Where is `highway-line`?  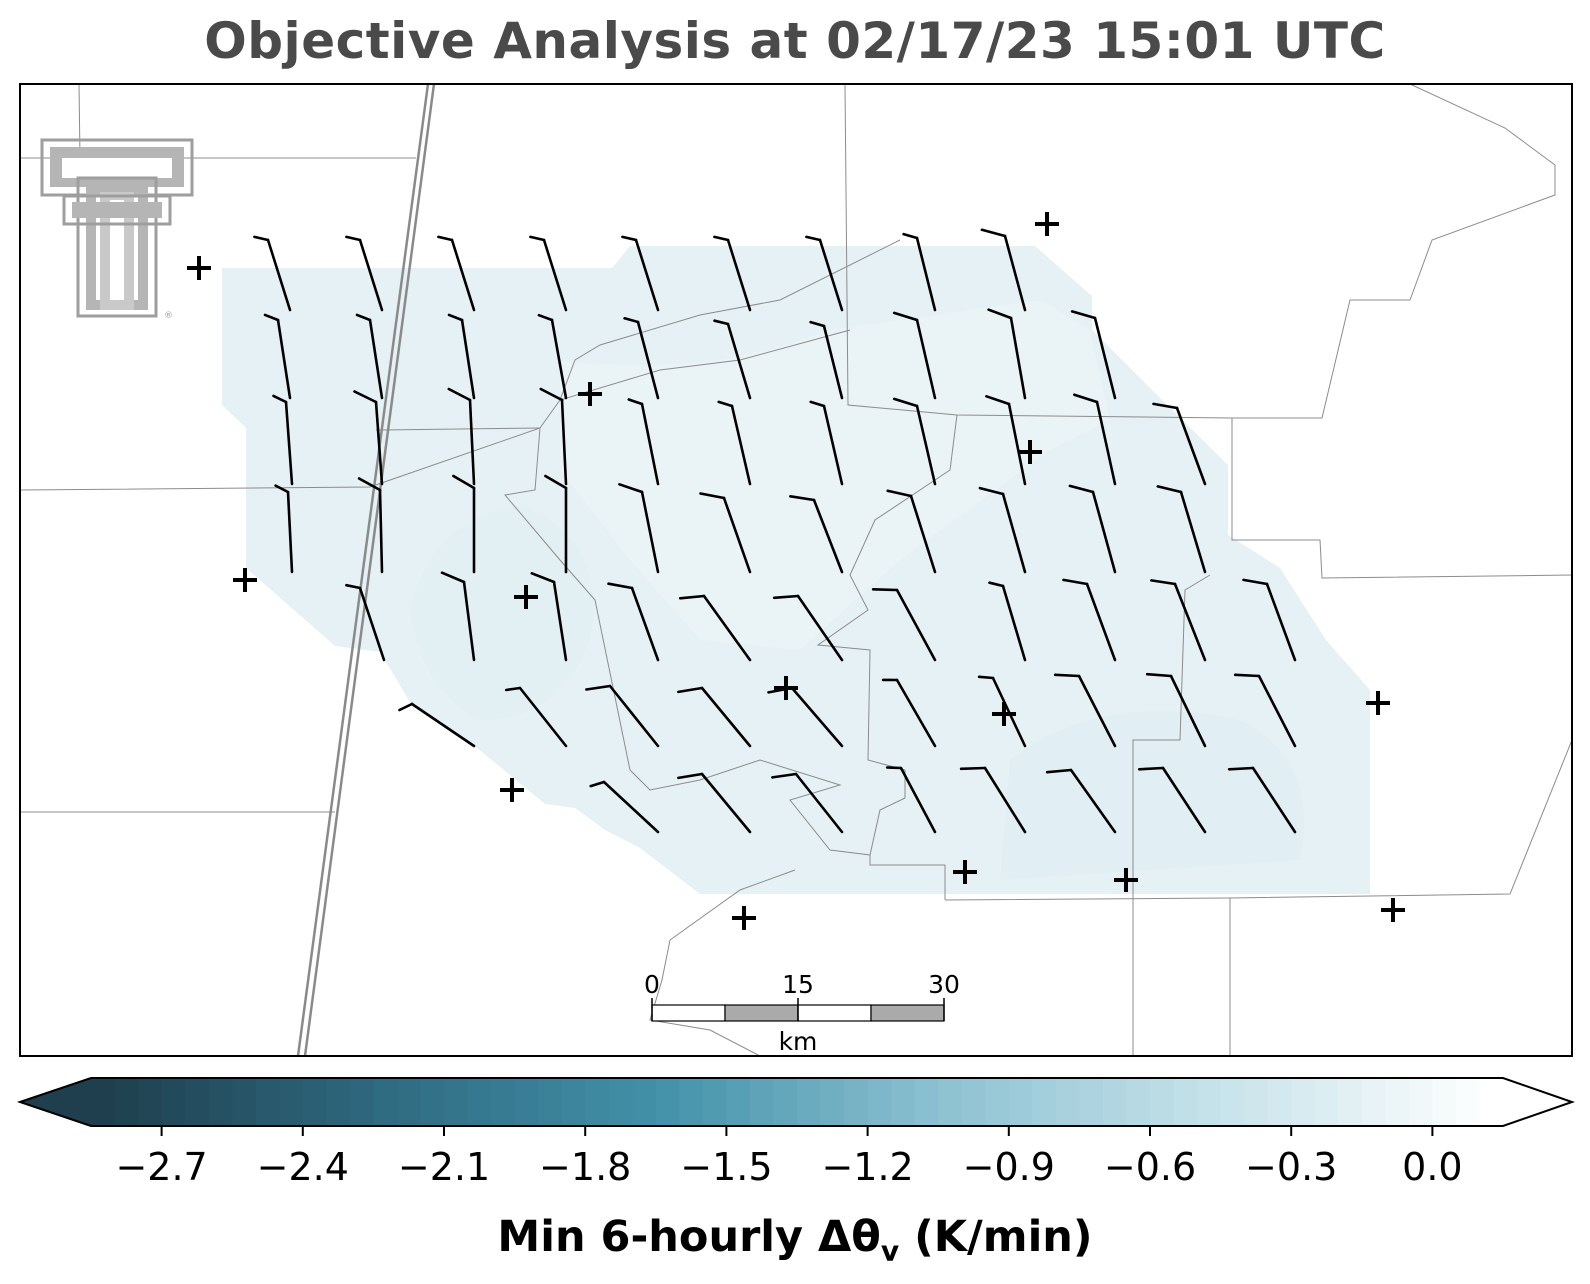 highway-line is located at coordinates (366, 570).